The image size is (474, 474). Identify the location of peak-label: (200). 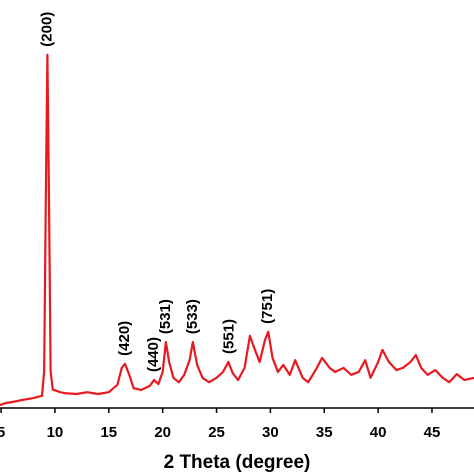
(46, 29).